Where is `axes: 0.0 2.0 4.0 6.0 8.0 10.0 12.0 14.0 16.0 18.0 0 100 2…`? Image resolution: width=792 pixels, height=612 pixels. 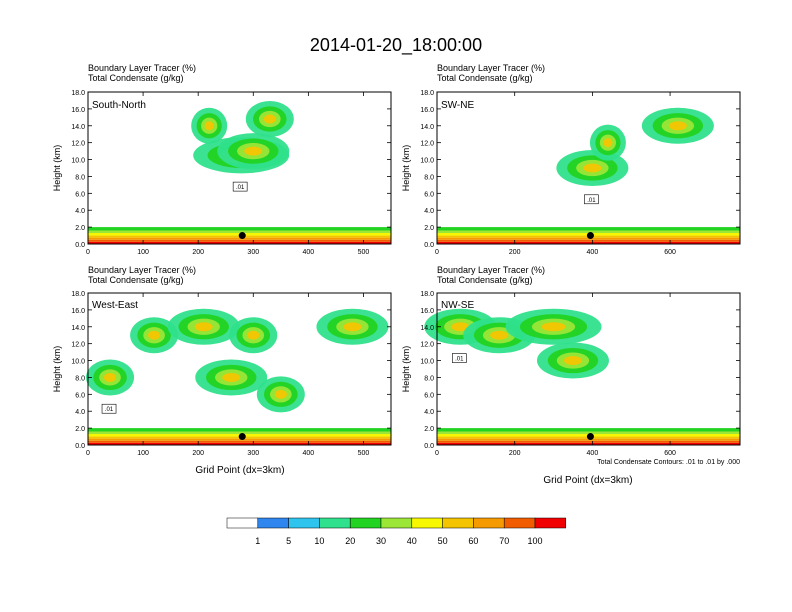
axes: 0.0 2.0 4.0 6.0 8.0 10.0 12.0 14.0 16.0 18.0 0 100 2… is located at coordinates (231, 173).